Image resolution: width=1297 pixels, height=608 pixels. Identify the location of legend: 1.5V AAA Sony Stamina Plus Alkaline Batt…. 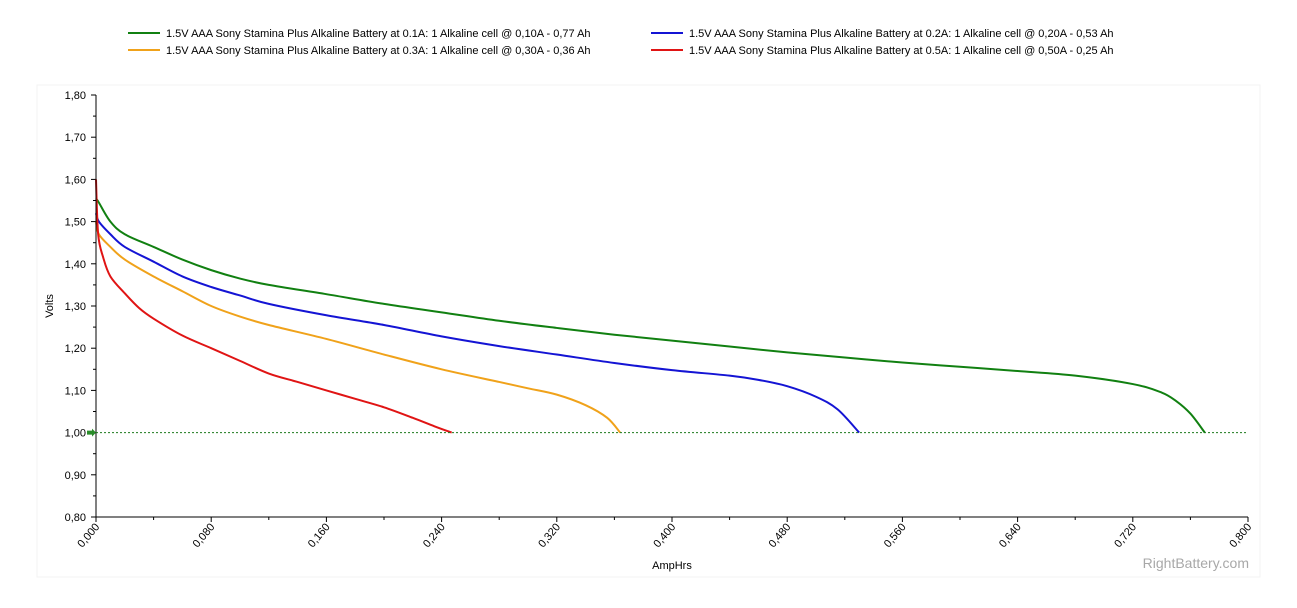
(621, 42).